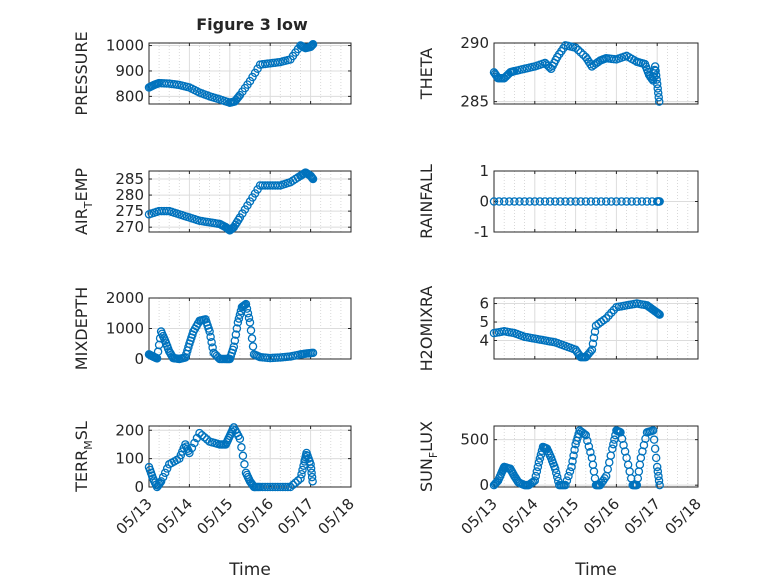  Describe the element at coordinates (129, 195) in the screenshot. I see `y-tick-label: 280` at that location.